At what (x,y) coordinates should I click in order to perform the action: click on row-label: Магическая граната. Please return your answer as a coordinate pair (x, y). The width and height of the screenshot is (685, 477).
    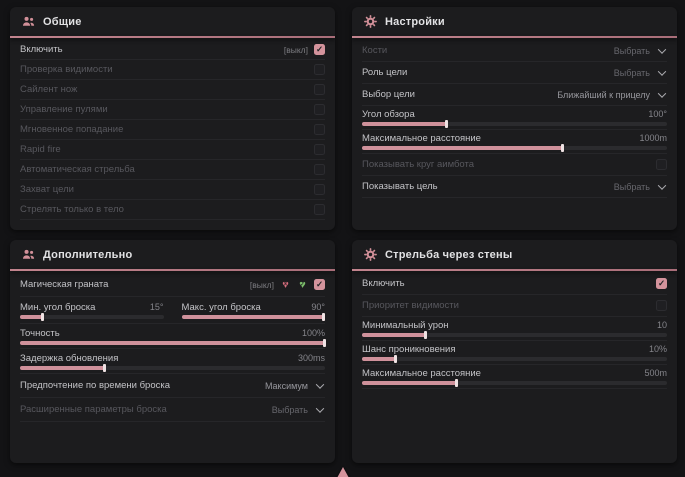
    Looking at the image, I should click on (64, 284).